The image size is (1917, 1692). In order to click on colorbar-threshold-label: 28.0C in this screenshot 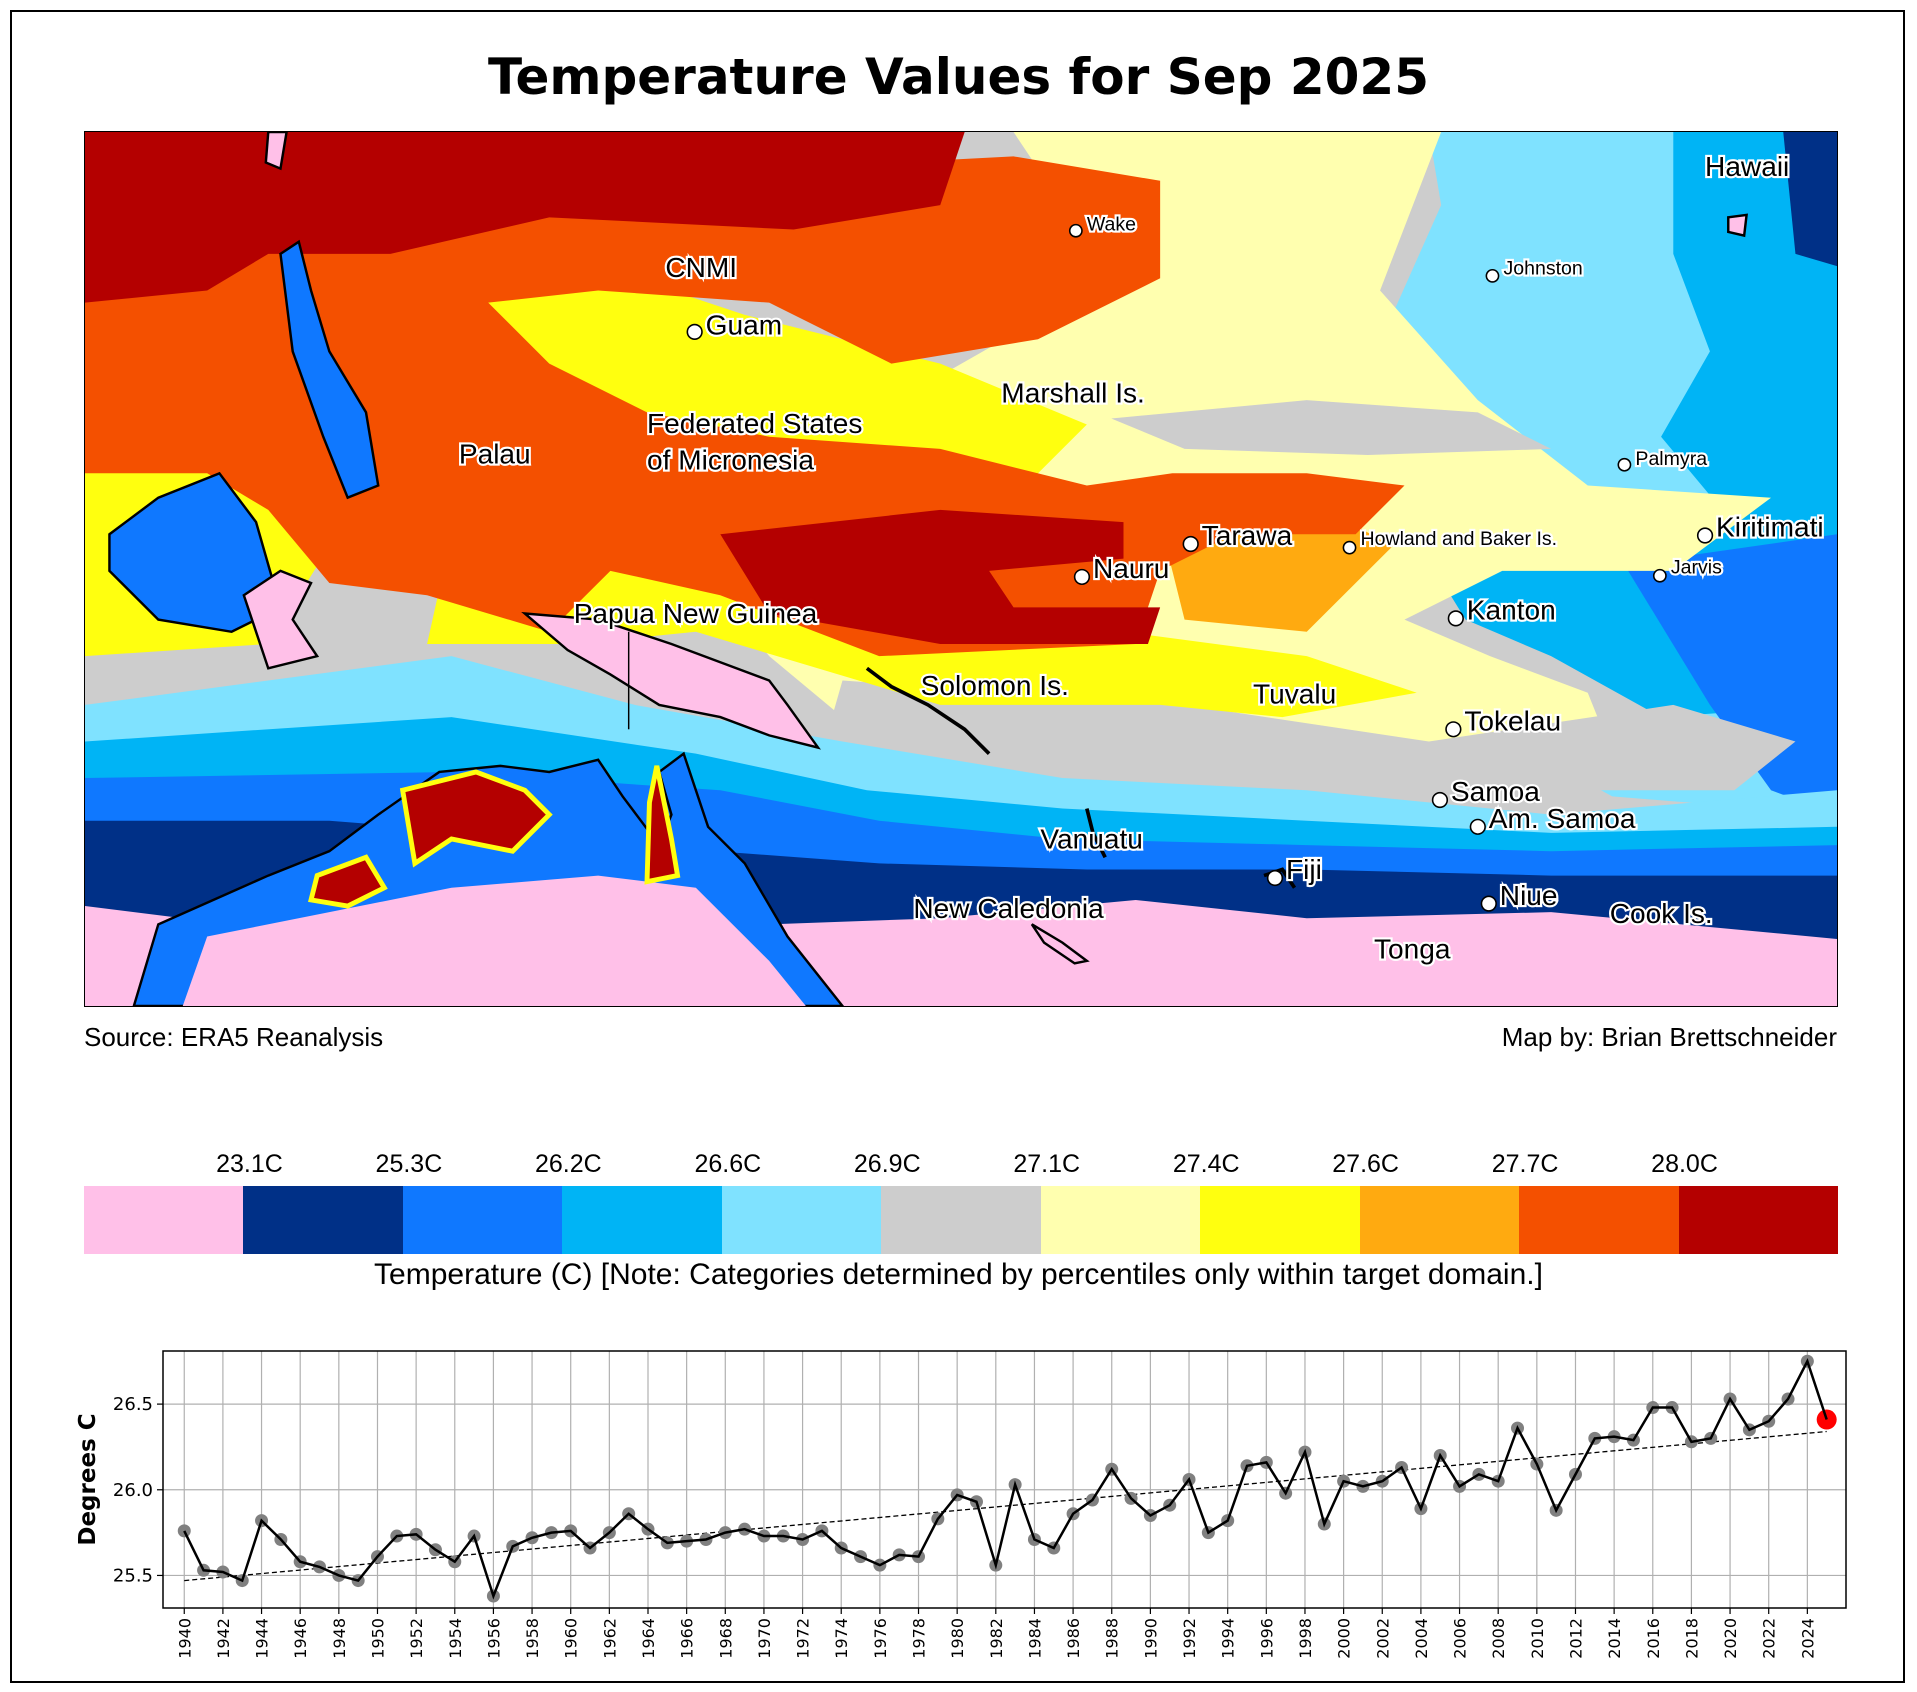, I will do `click(1684, 1164)`.